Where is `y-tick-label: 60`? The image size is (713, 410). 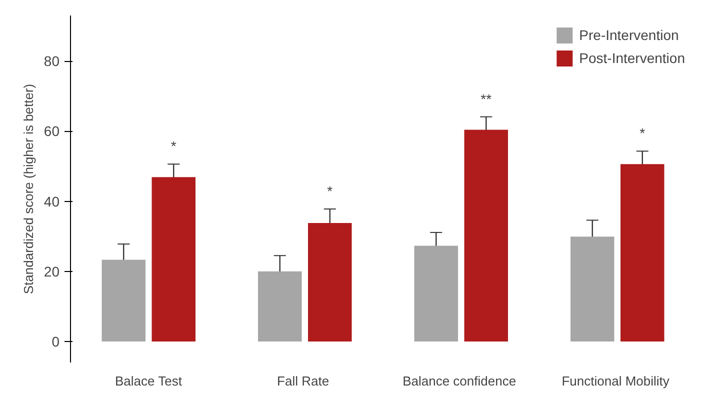
y-tick-label: 60 is located at coordinates (52, 131).